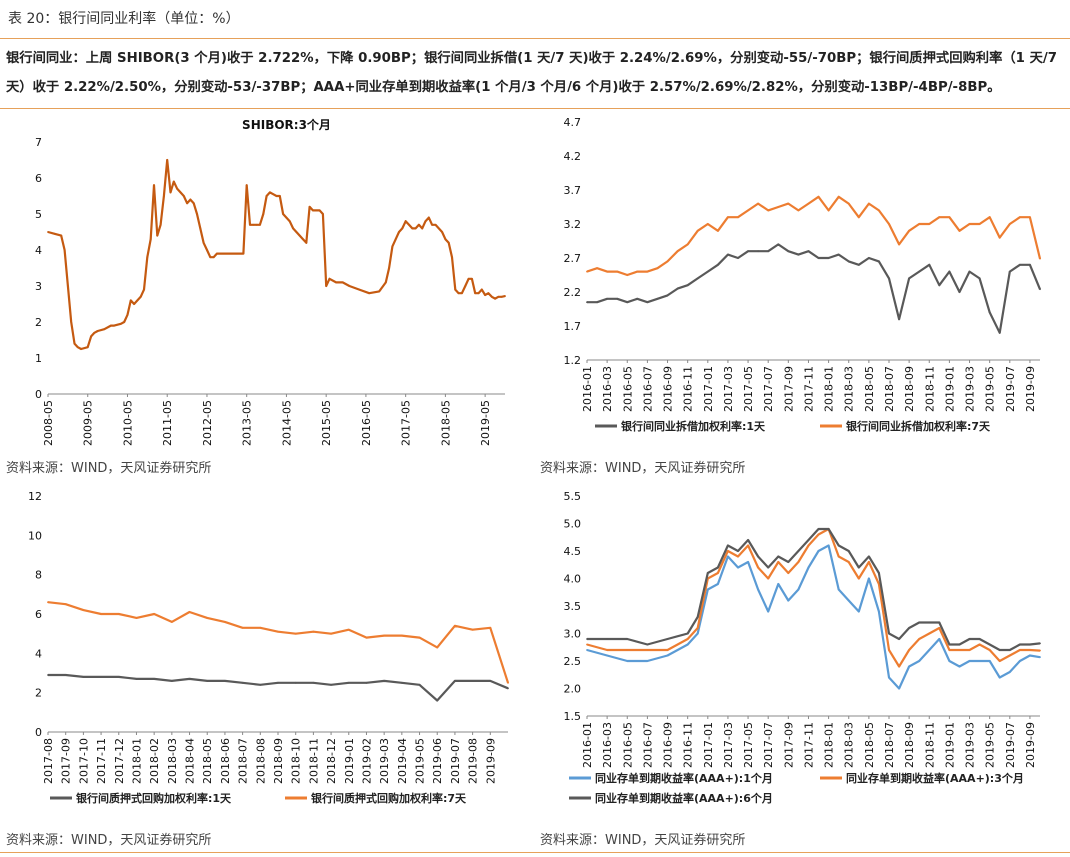  What do you see at coordinates (326, 423) in the screenshot?
I see `x-tick-label: 2015-05` at bounding box center [326, 423].